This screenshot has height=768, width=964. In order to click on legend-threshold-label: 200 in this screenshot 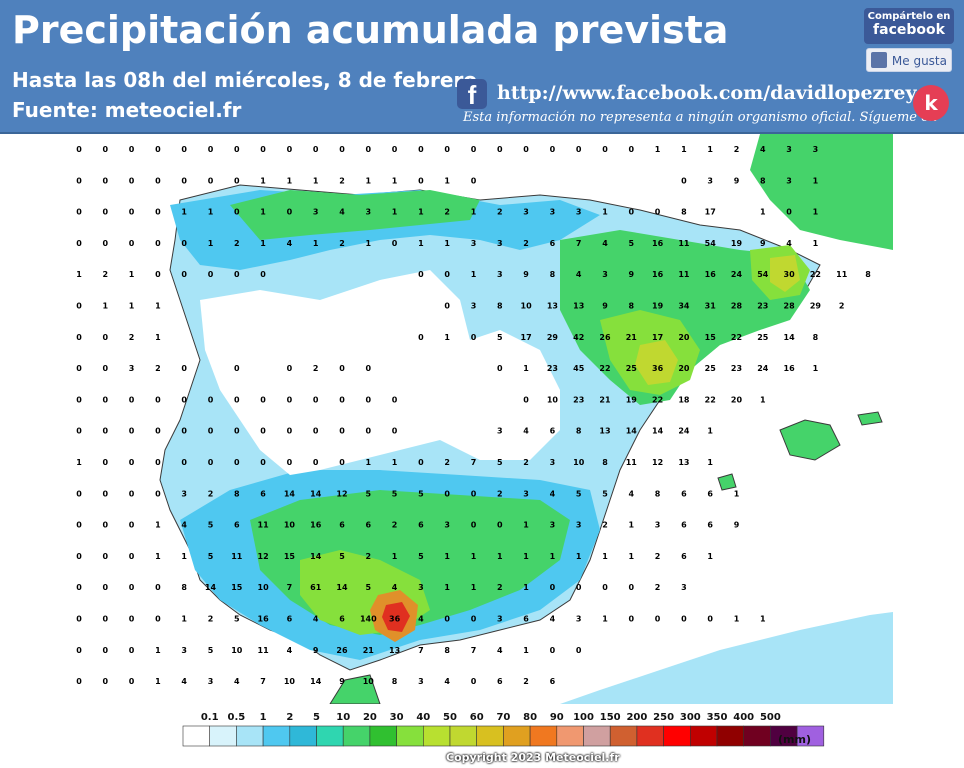, I will do `click(636, 717)`.